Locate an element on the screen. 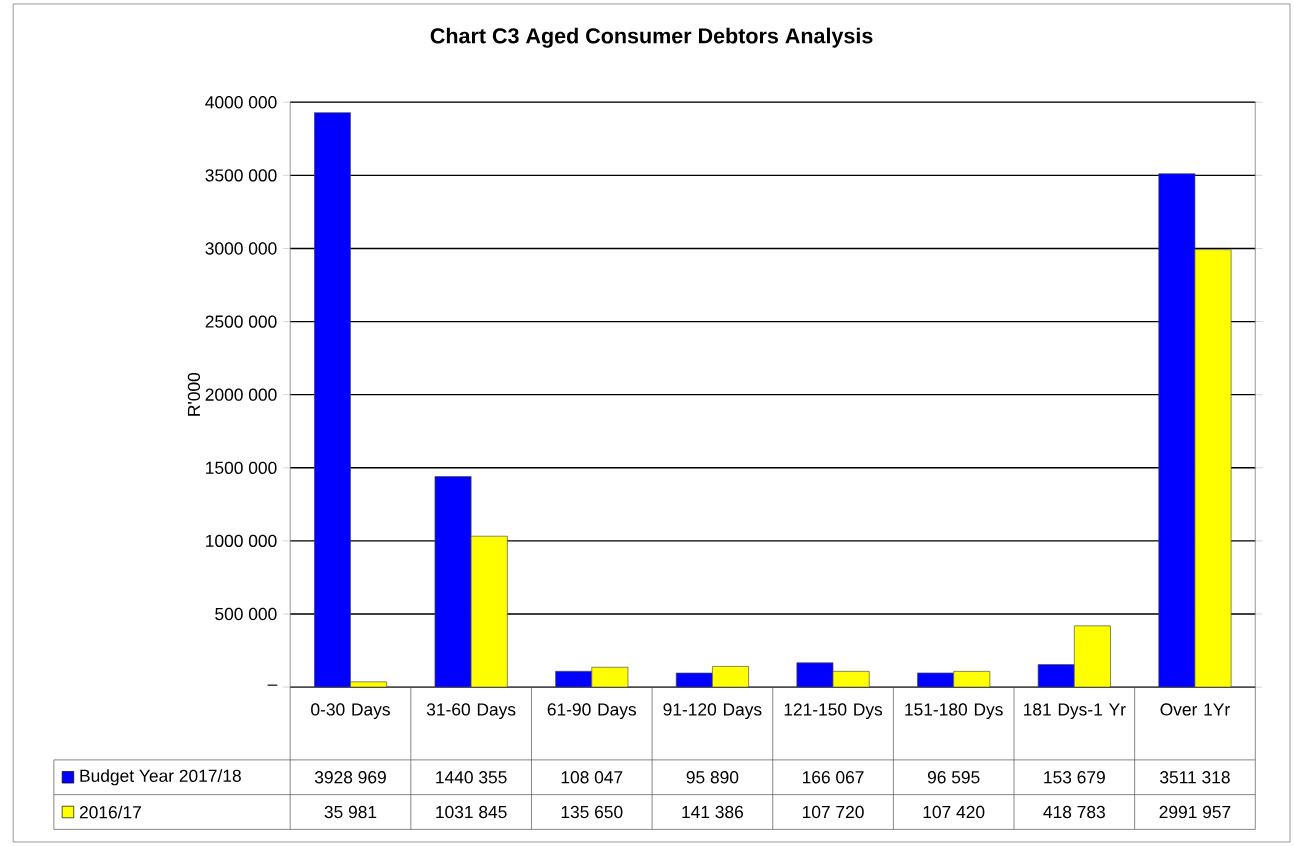 The height and width of the screenshot is (846, 1294). data-label: 108 047 is located at coordinates (592, 777).